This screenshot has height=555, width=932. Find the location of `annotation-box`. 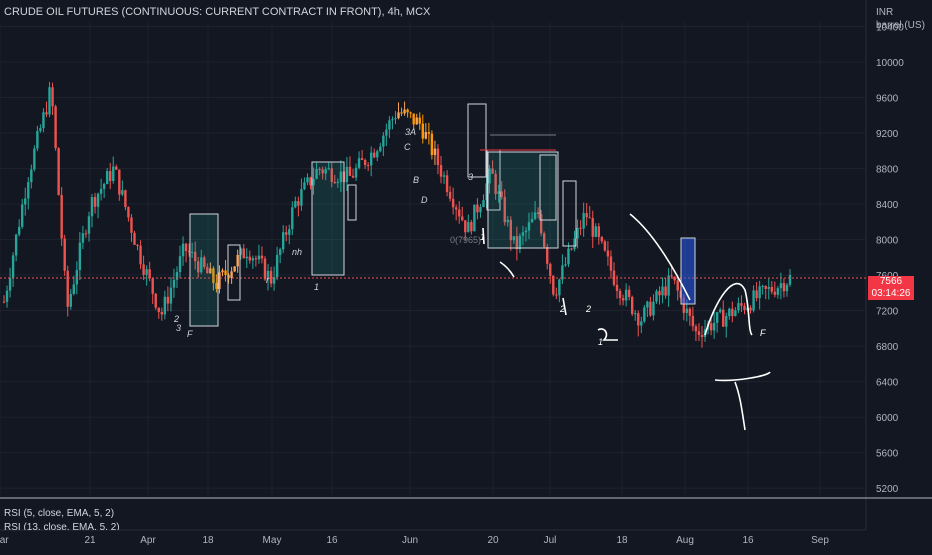

annotation-box is located at coordinates (477, 140).